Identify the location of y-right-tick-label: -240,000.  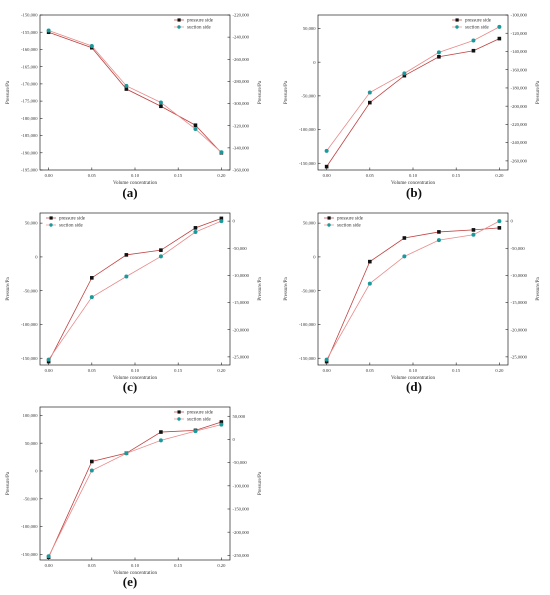
(241, 38).